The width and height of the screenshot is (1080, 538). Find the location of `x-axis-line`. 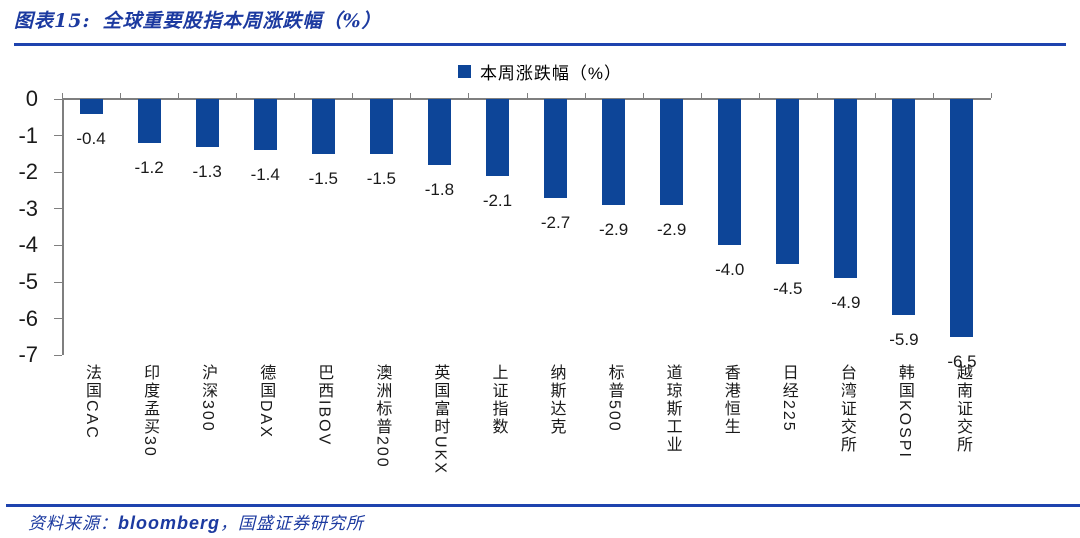

x-axis-line is located at coordinates (526, 99).